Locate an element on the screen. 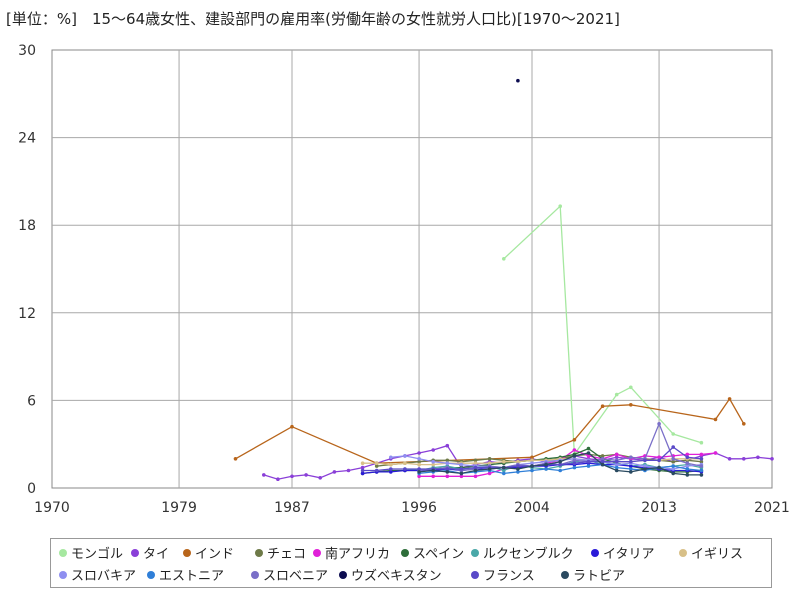  legend-label: タイ is located at coordinates (156, 554).